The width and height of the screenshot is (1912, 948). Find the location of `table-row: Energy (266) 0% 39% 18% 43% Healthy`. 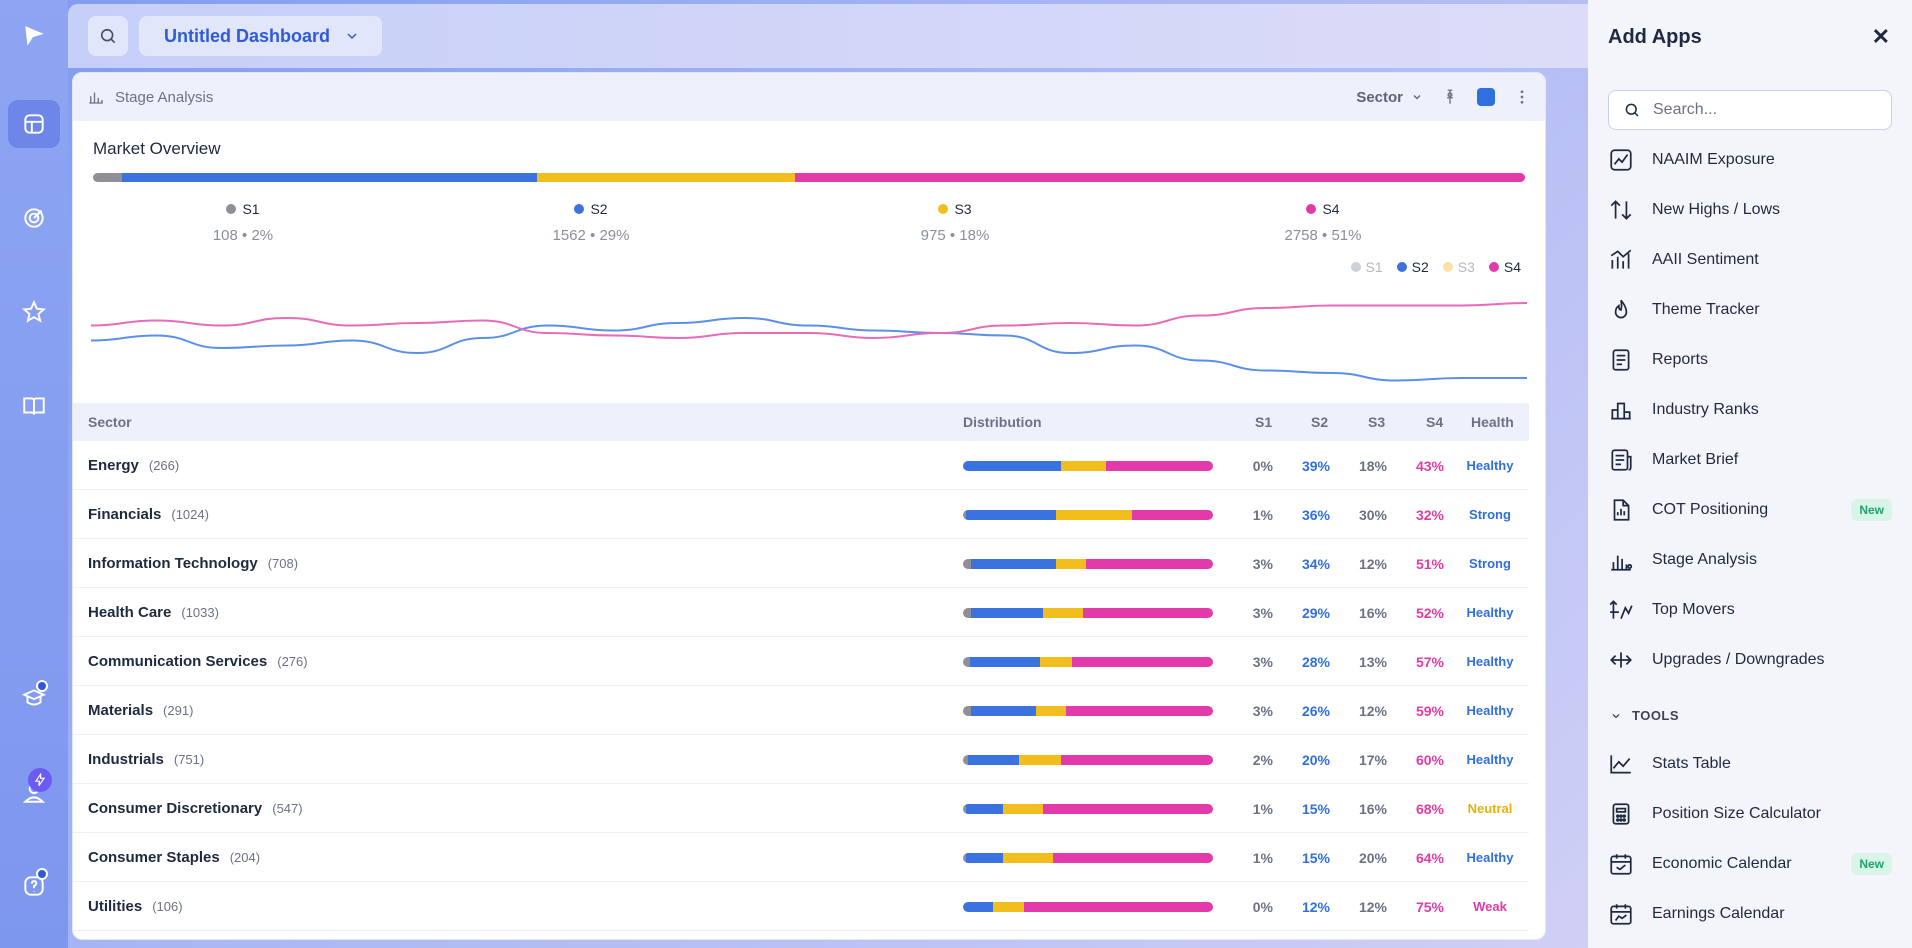

table-row: Energy (266) 0% 39% 18% 43% Healthy is located at coordinates (801, 465).